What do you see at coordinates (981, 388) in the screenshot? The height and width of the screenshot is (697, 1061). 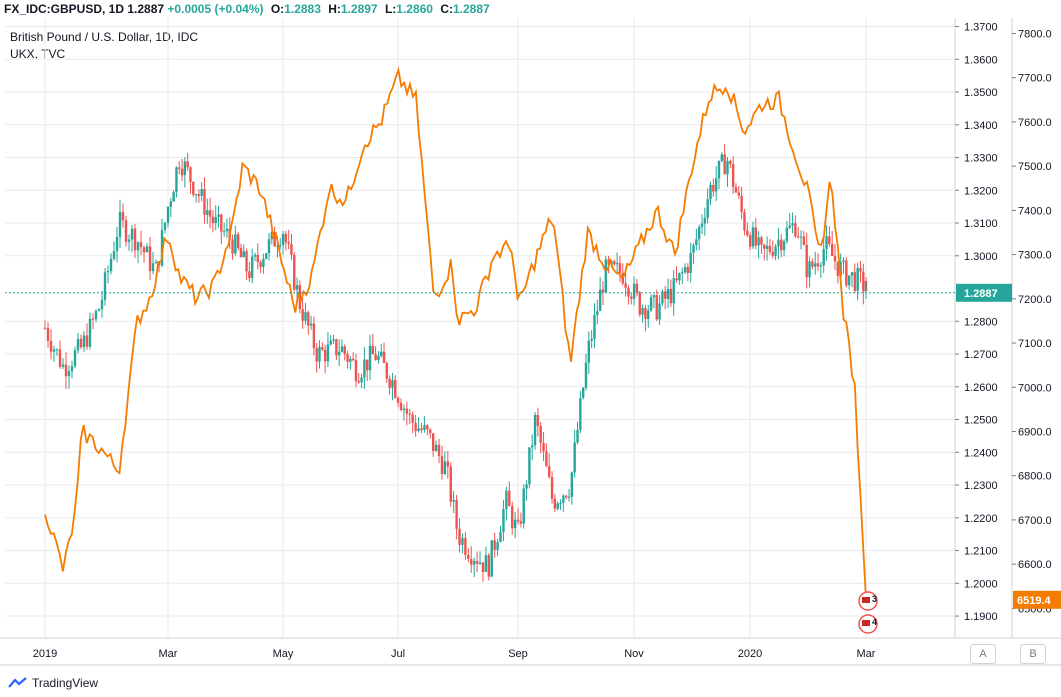 I see `price-tick-label: 1.2600` at bounding box center [981, 388].